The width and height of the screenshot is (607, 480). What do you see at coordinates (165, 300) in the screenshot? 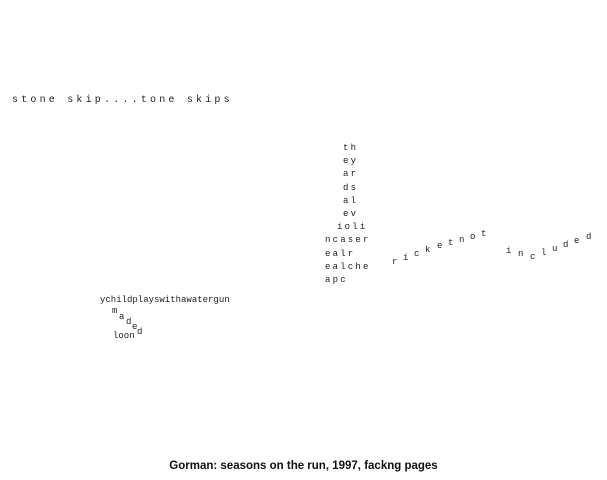
I see `poem-line-child-plays: ychildplayswithawatergun` at bounding box center [165, 300].